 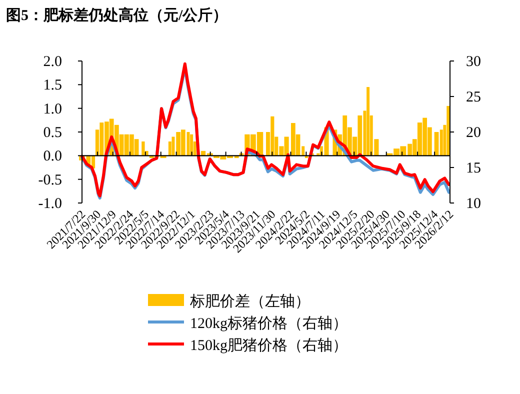 I want to click on y-tick-label: -1.0, so click(x=50, y=204).